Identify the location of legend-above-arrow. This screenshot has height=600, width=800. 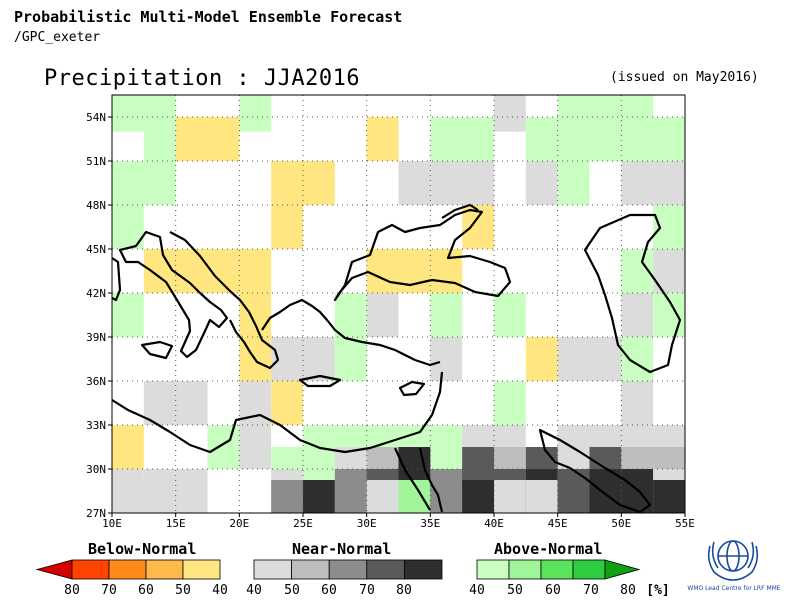
(622, 569).